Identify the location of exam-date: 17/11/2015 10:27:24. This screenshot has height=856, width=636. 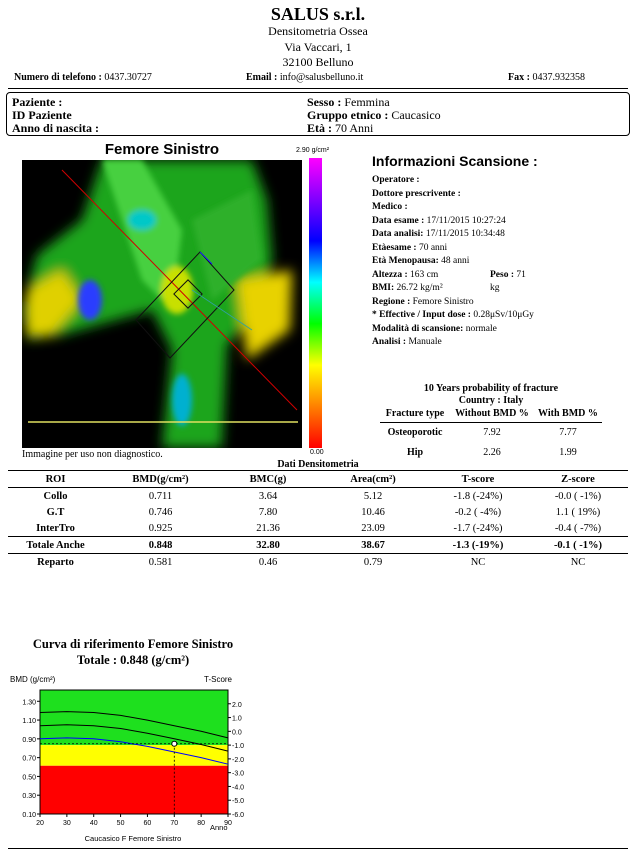
(466, 220).